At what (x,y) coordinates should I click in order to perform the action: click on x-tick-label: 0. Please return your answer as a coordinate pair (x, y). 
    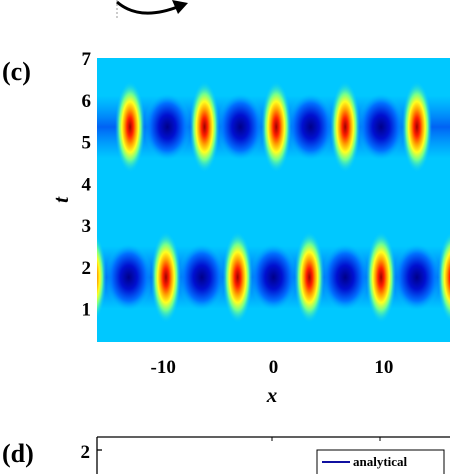
    Looking at the image, I should click on (274, 367).